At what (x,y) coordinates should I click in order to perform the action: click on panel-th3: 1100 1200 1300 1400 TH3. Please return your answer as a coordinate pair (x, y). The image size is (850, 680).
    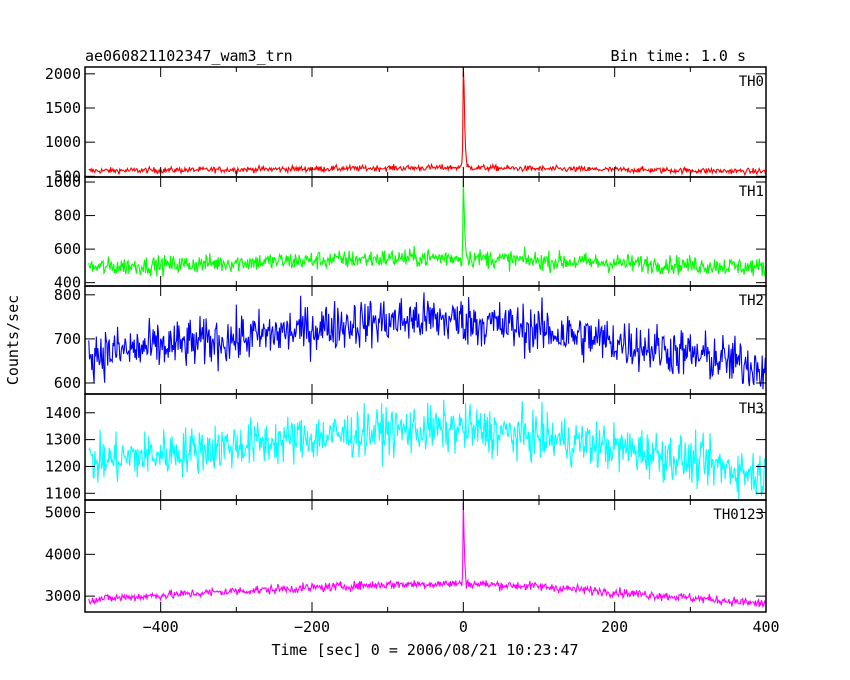
    Looking at the image, I should click on (406, 447).